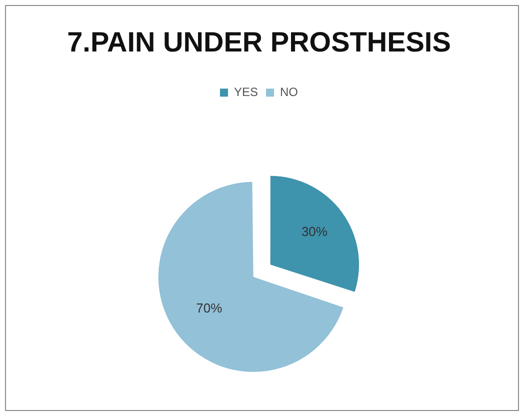 The width and height of the screenshot is (526, 417). I want to click on data-label: 30%, so click(314, 232).